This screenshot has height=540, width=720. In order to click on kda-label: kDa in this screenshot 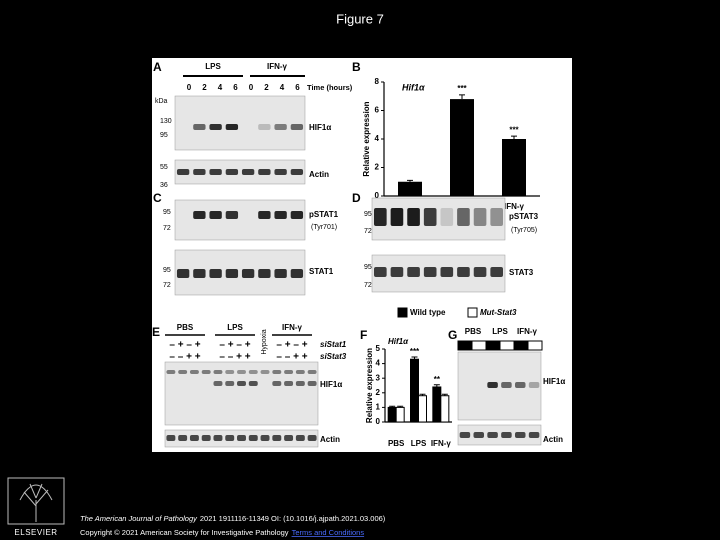, I will do `click(161, 101)`.